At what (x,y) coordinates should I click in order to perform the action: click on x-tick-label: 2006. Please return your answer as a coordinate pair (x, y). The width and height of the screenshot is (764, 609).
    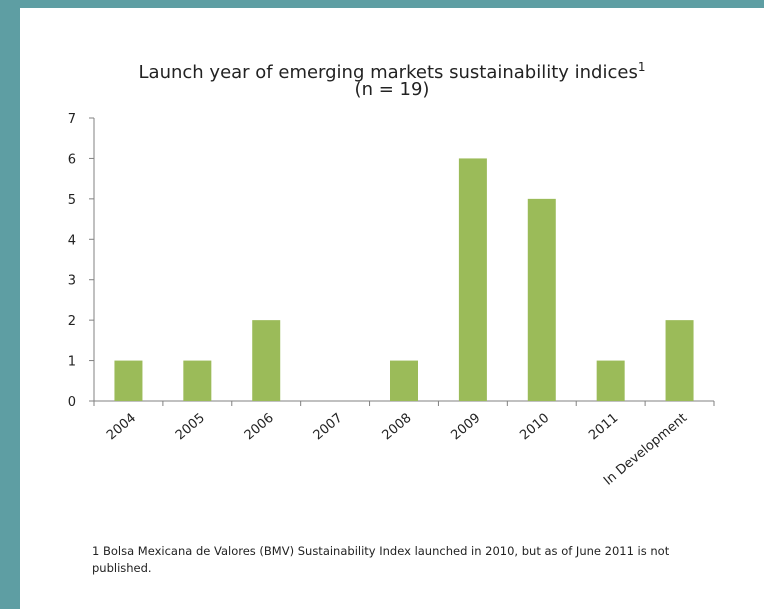
    Looking at the image, I should click on (259, 427).